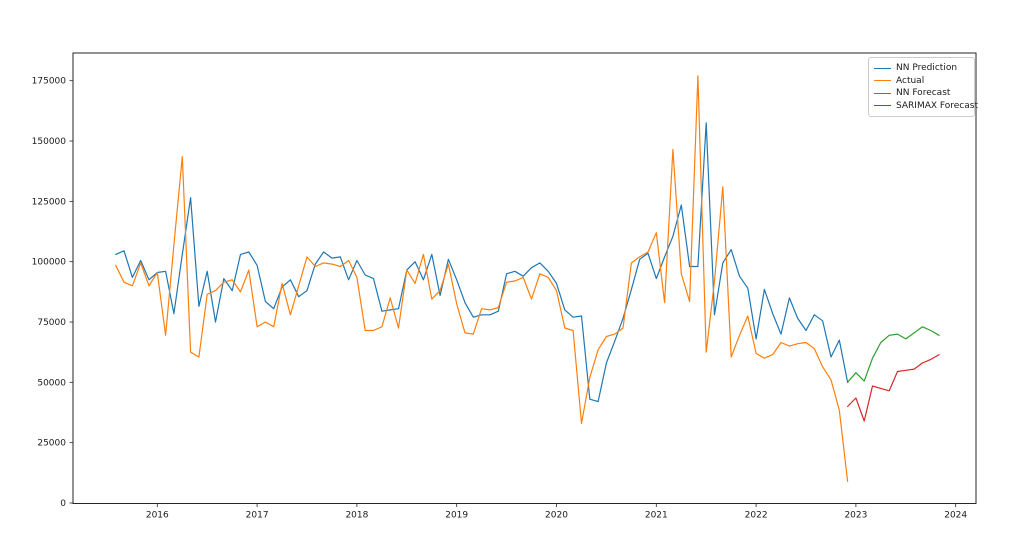 This screenshot has height=537, width=1023. Describe the element at coordinates (51, 323) in the screenshot. I see `y-tick-label: 75000` at that location.